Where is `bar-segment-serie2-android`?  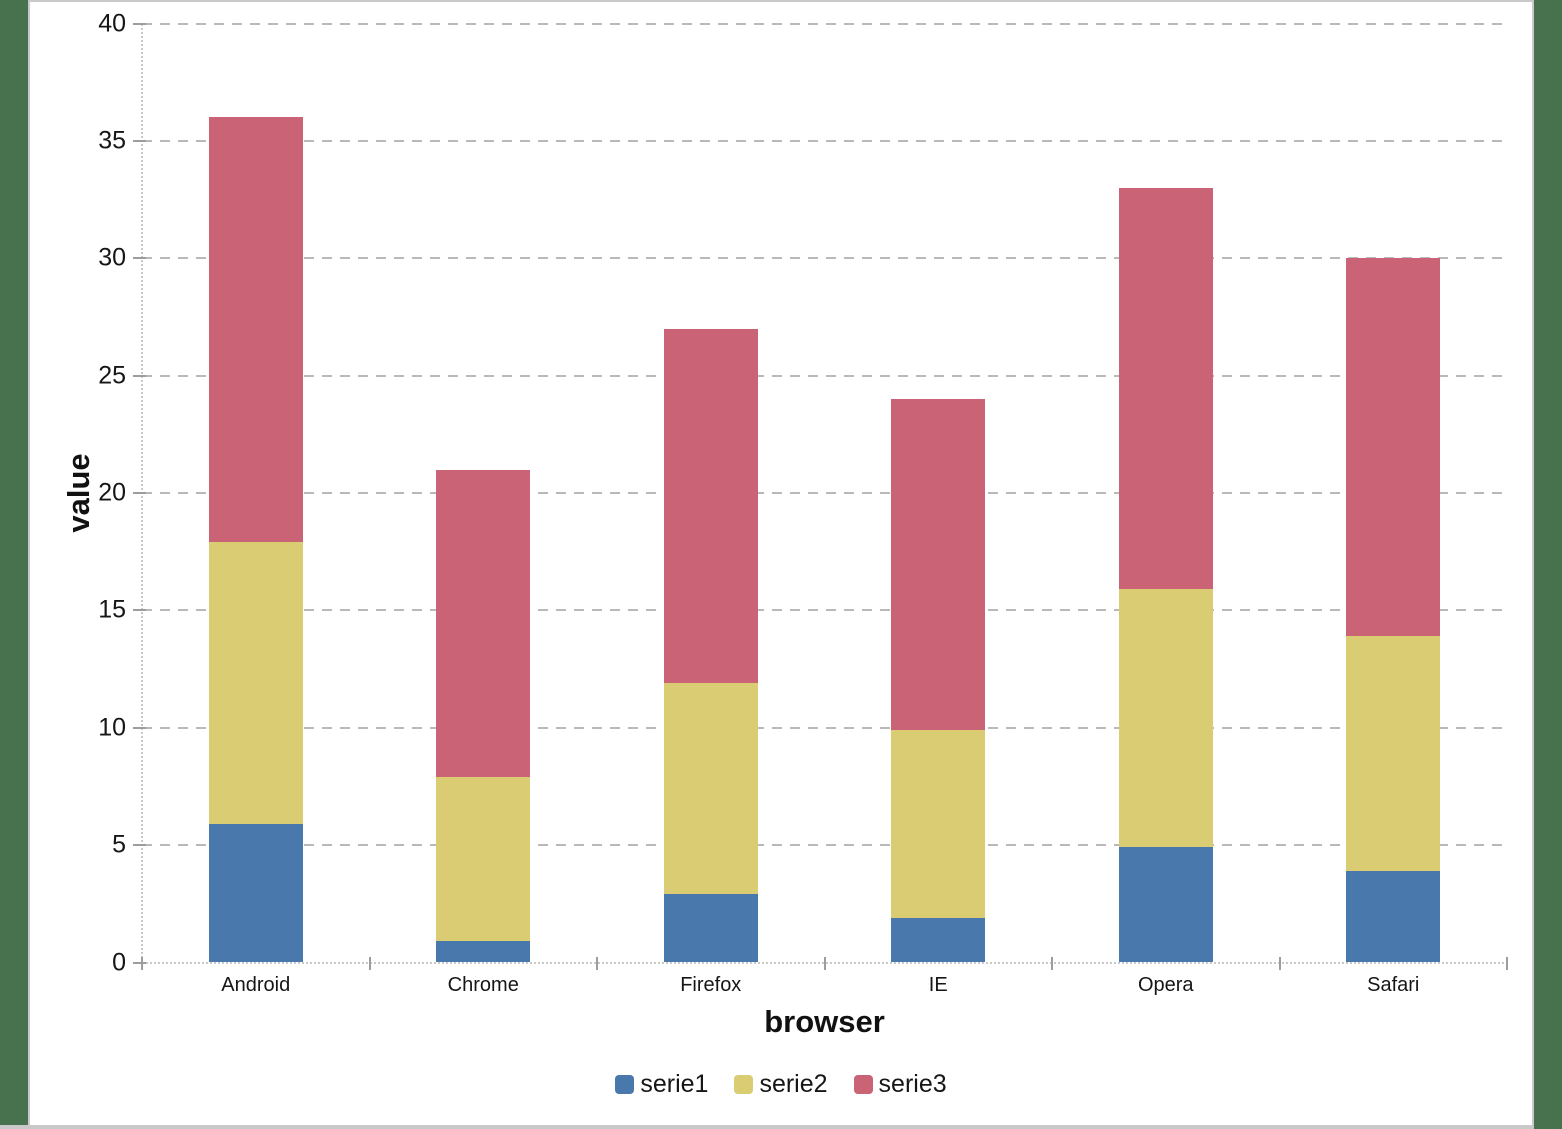 bar-segment-serie2-android is located at coordinates (255, 683).